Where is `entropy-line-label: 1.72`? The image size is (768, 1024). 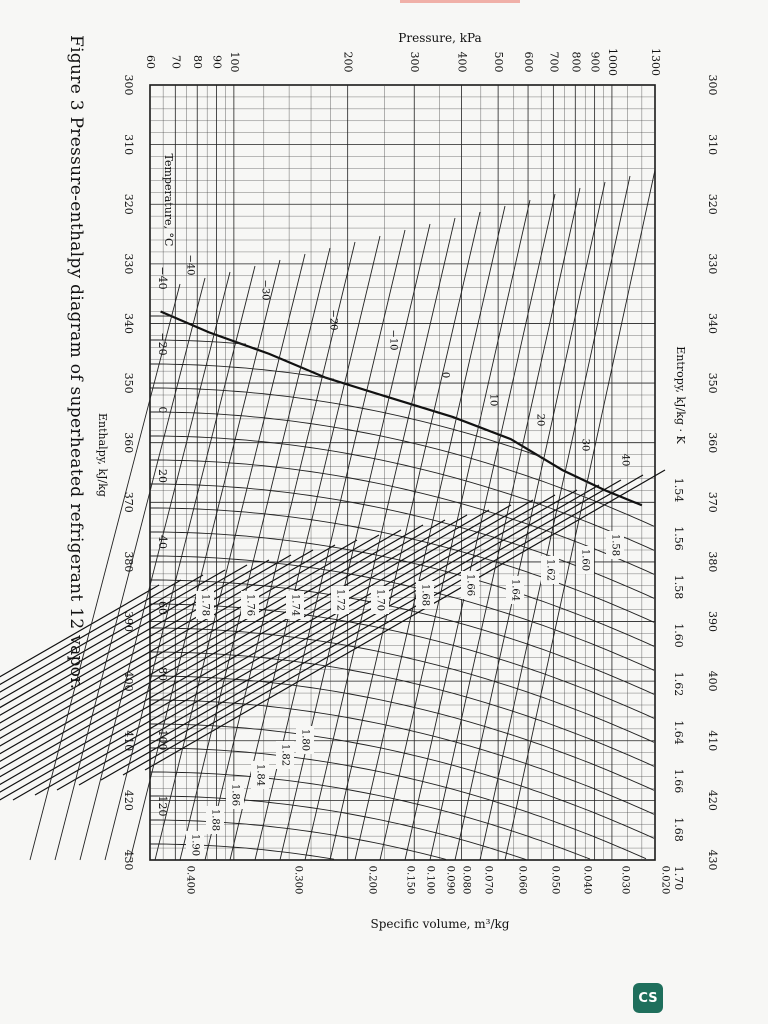 entropy-line-label: 1.72 is located at coordinates (340, 600).